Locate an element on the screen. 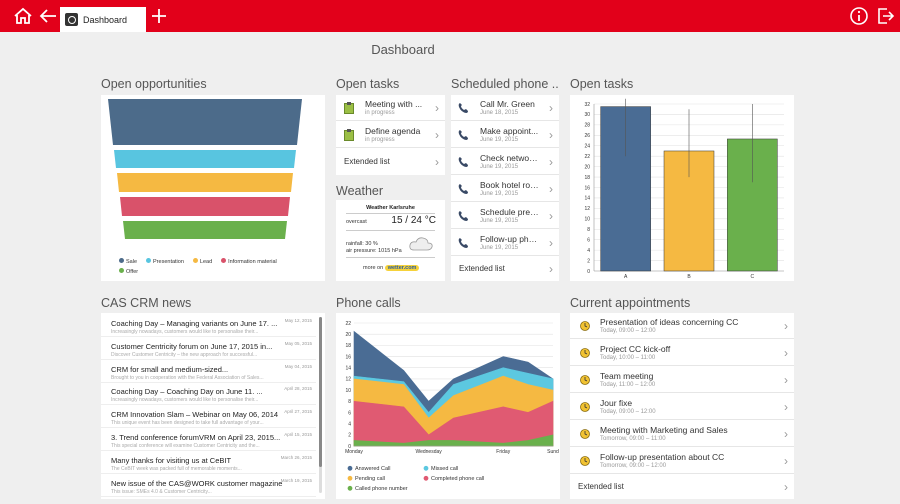  tab-dashboard: Dashboard is located at coordinates (103, 19).